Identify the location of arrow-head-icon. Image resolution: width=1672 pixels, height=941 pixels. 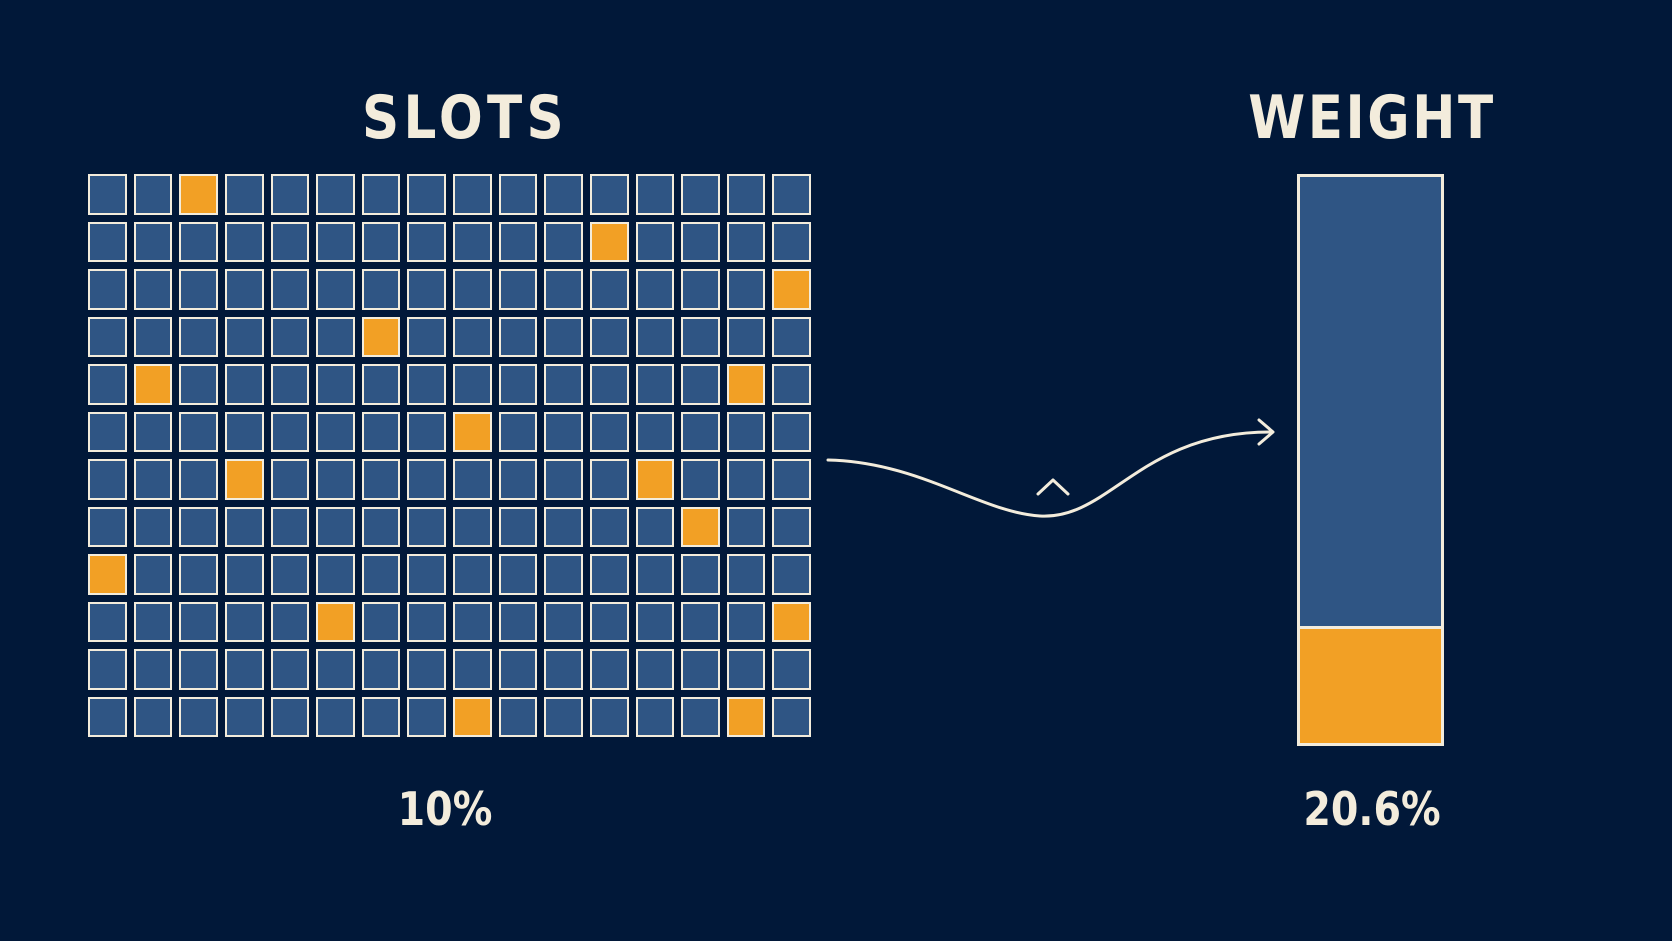
(1266, 432).